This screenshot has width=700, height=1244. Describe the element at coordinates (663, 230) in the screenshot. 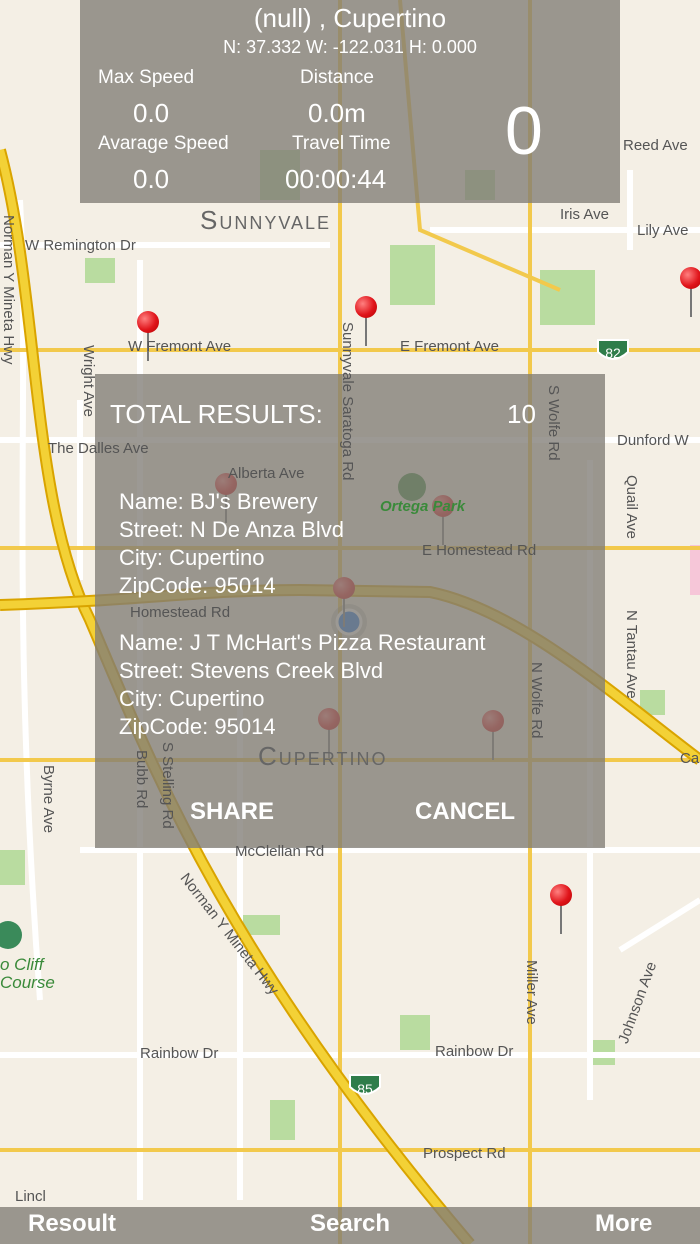

I see `map-label: Lily Ave` at that location.